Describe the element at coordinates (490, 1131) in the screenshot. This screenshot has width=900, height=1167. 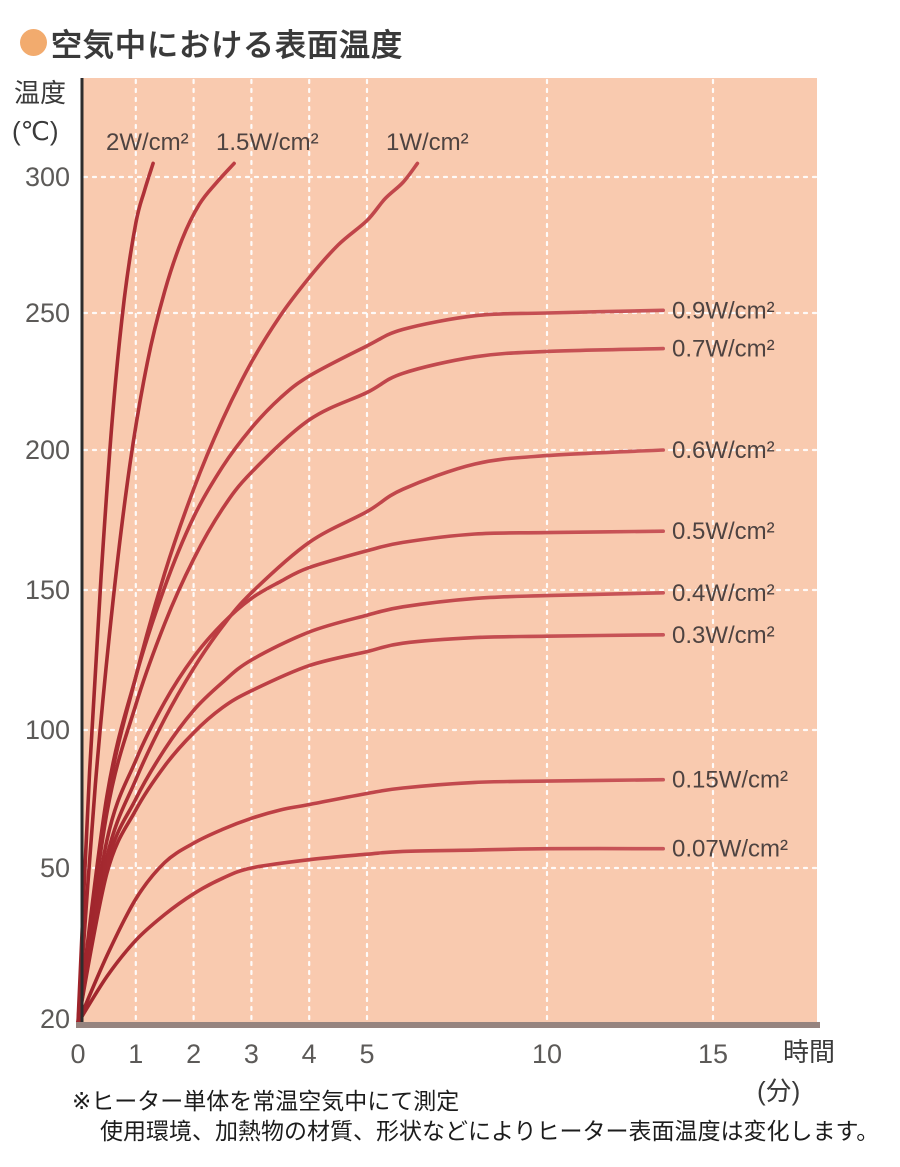
I see `footnote-line-2: 使用環境、加熱物の材質、形状などによりヒーター表面温度は変化します。` at that location.